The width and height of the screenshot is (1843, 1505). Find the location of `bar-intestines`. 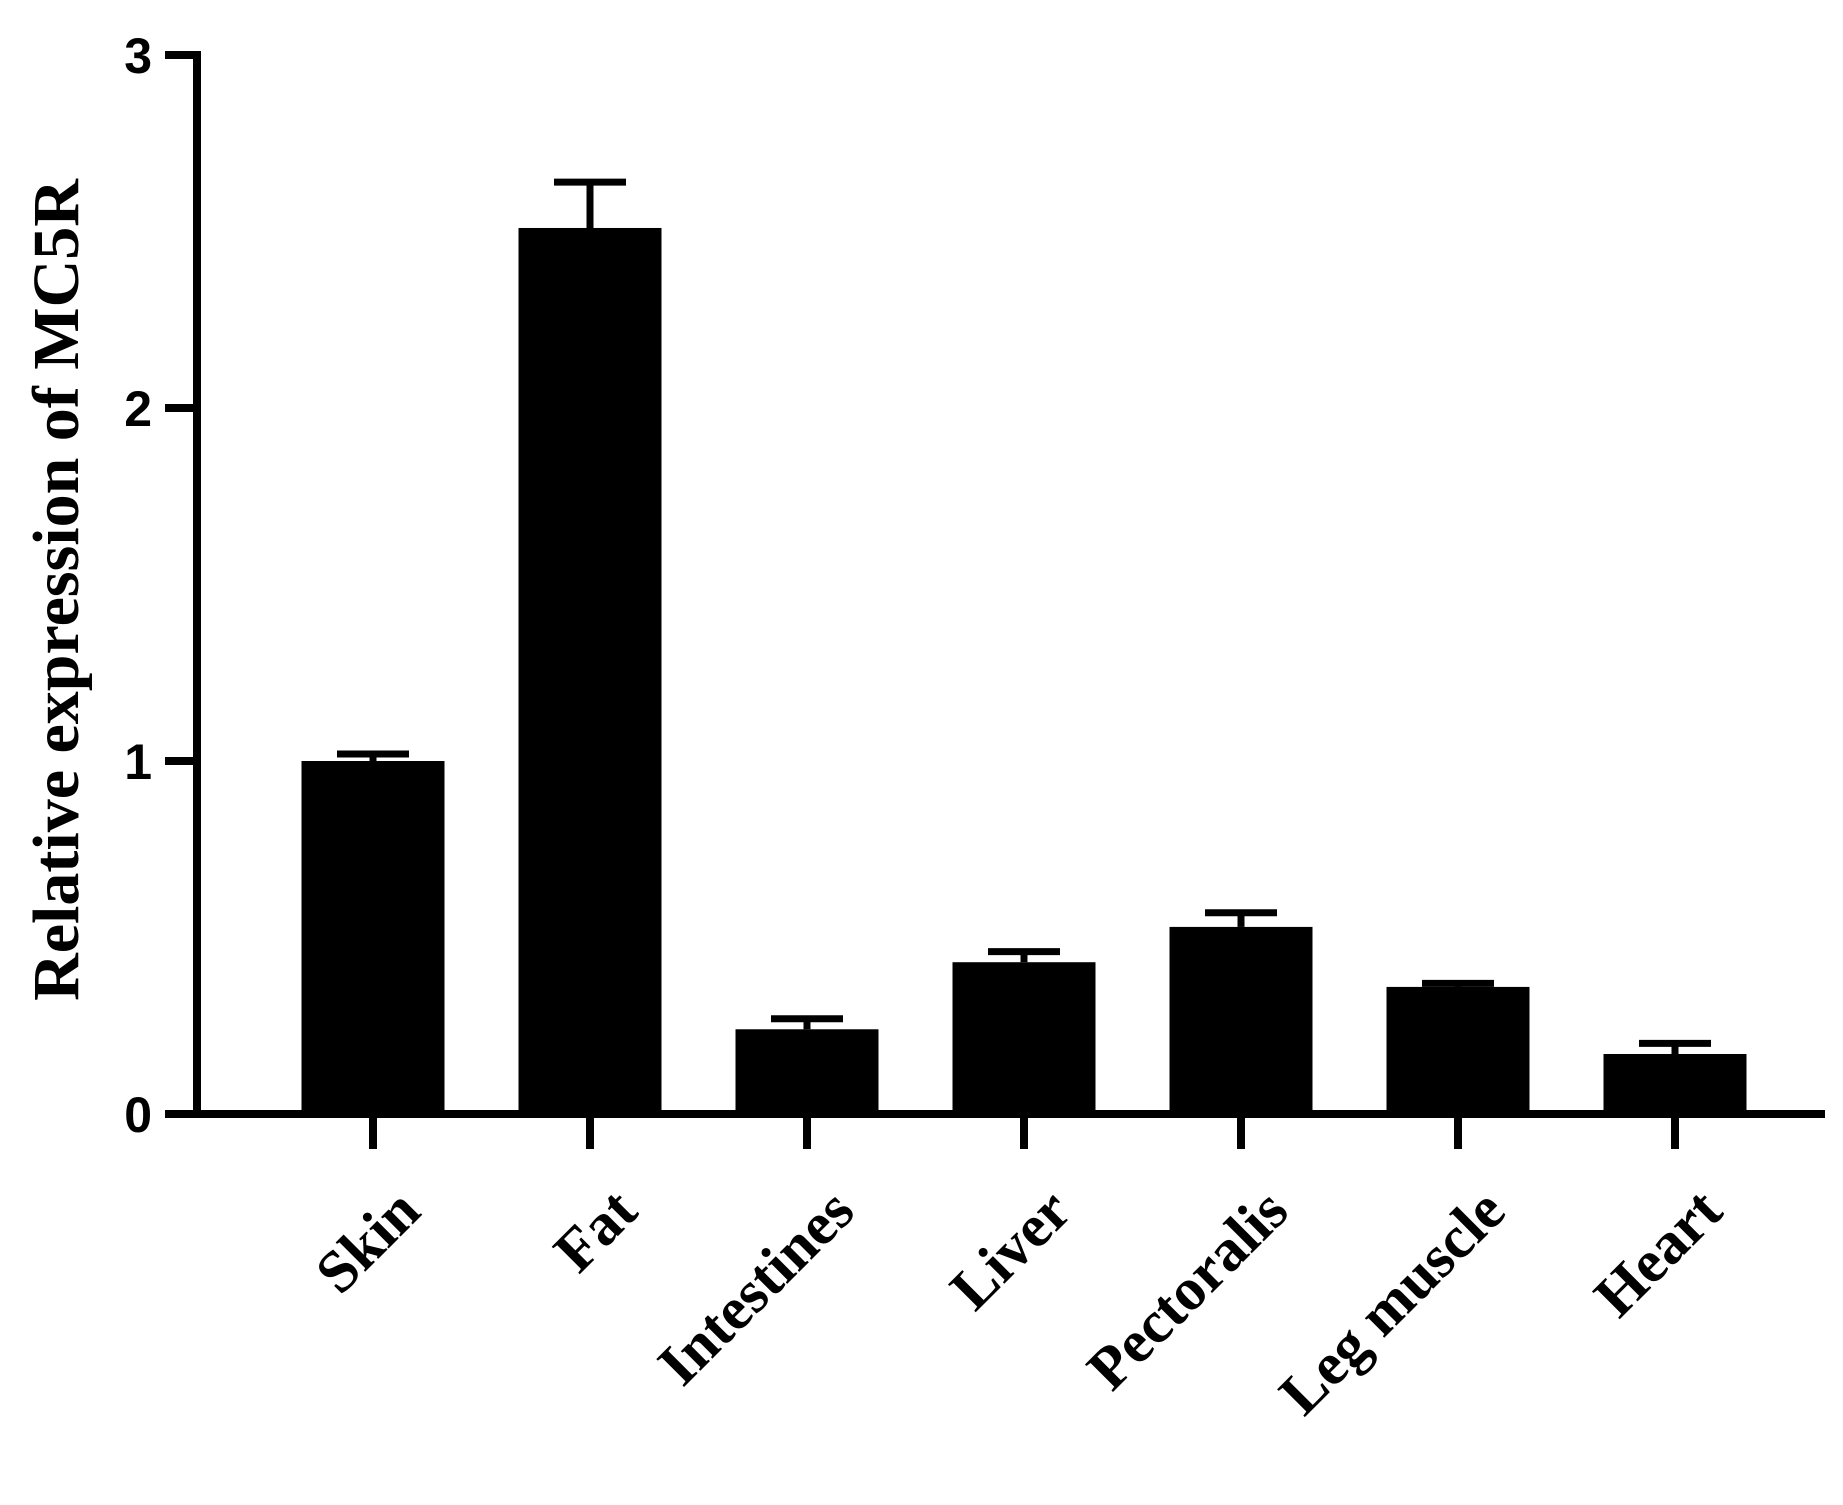

bar-intestines is located at coordinates (807, 1071).